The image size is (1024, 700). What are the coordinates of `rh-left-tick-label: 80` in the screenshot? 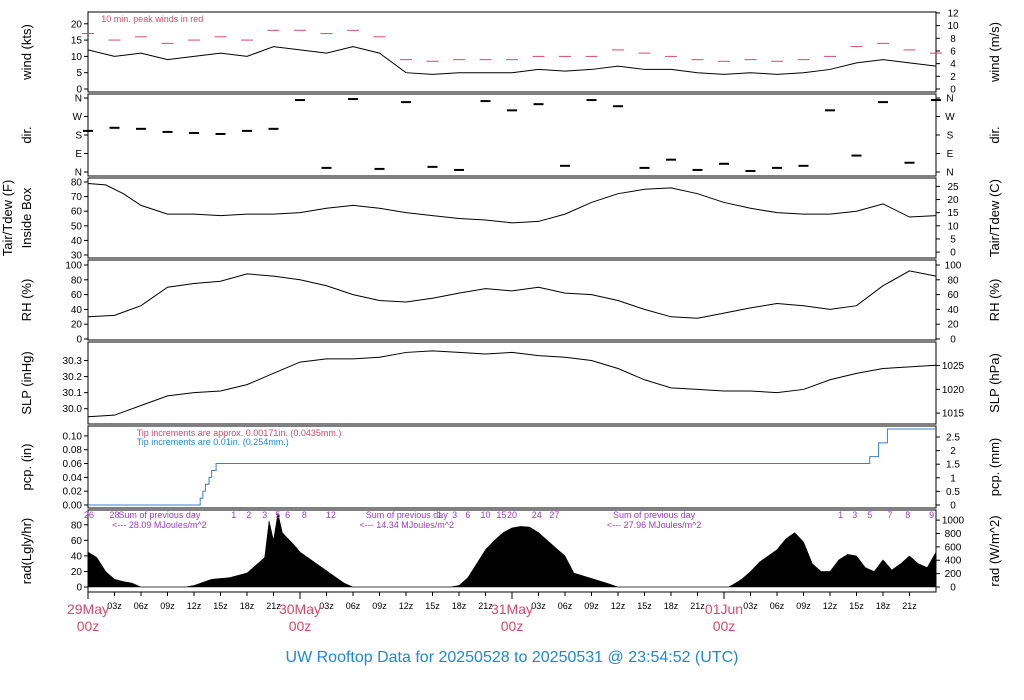 It's located at (77, 280).